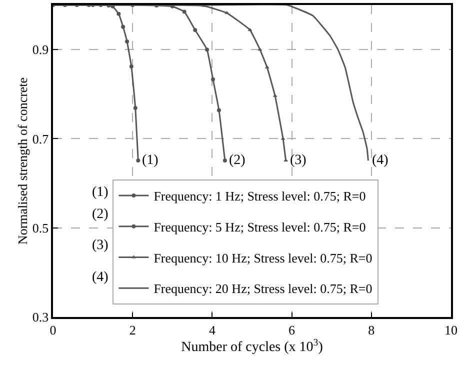 This screenshot has height=368, width=474. Describe the element at coordinates (212, 330) in the screenshot. I see `x-tick-label: 4` at that location.